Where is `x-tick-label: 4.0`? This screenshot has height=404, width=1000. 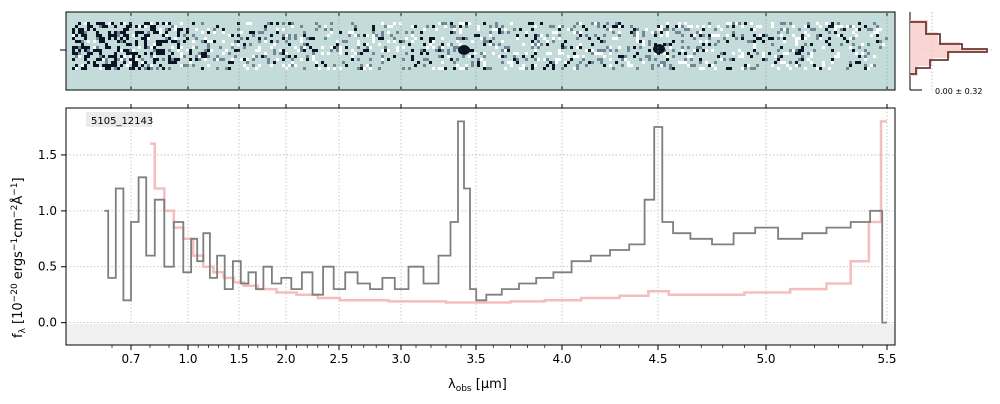 x-tick-label: 4.0 is located at coordinates (561, 359).